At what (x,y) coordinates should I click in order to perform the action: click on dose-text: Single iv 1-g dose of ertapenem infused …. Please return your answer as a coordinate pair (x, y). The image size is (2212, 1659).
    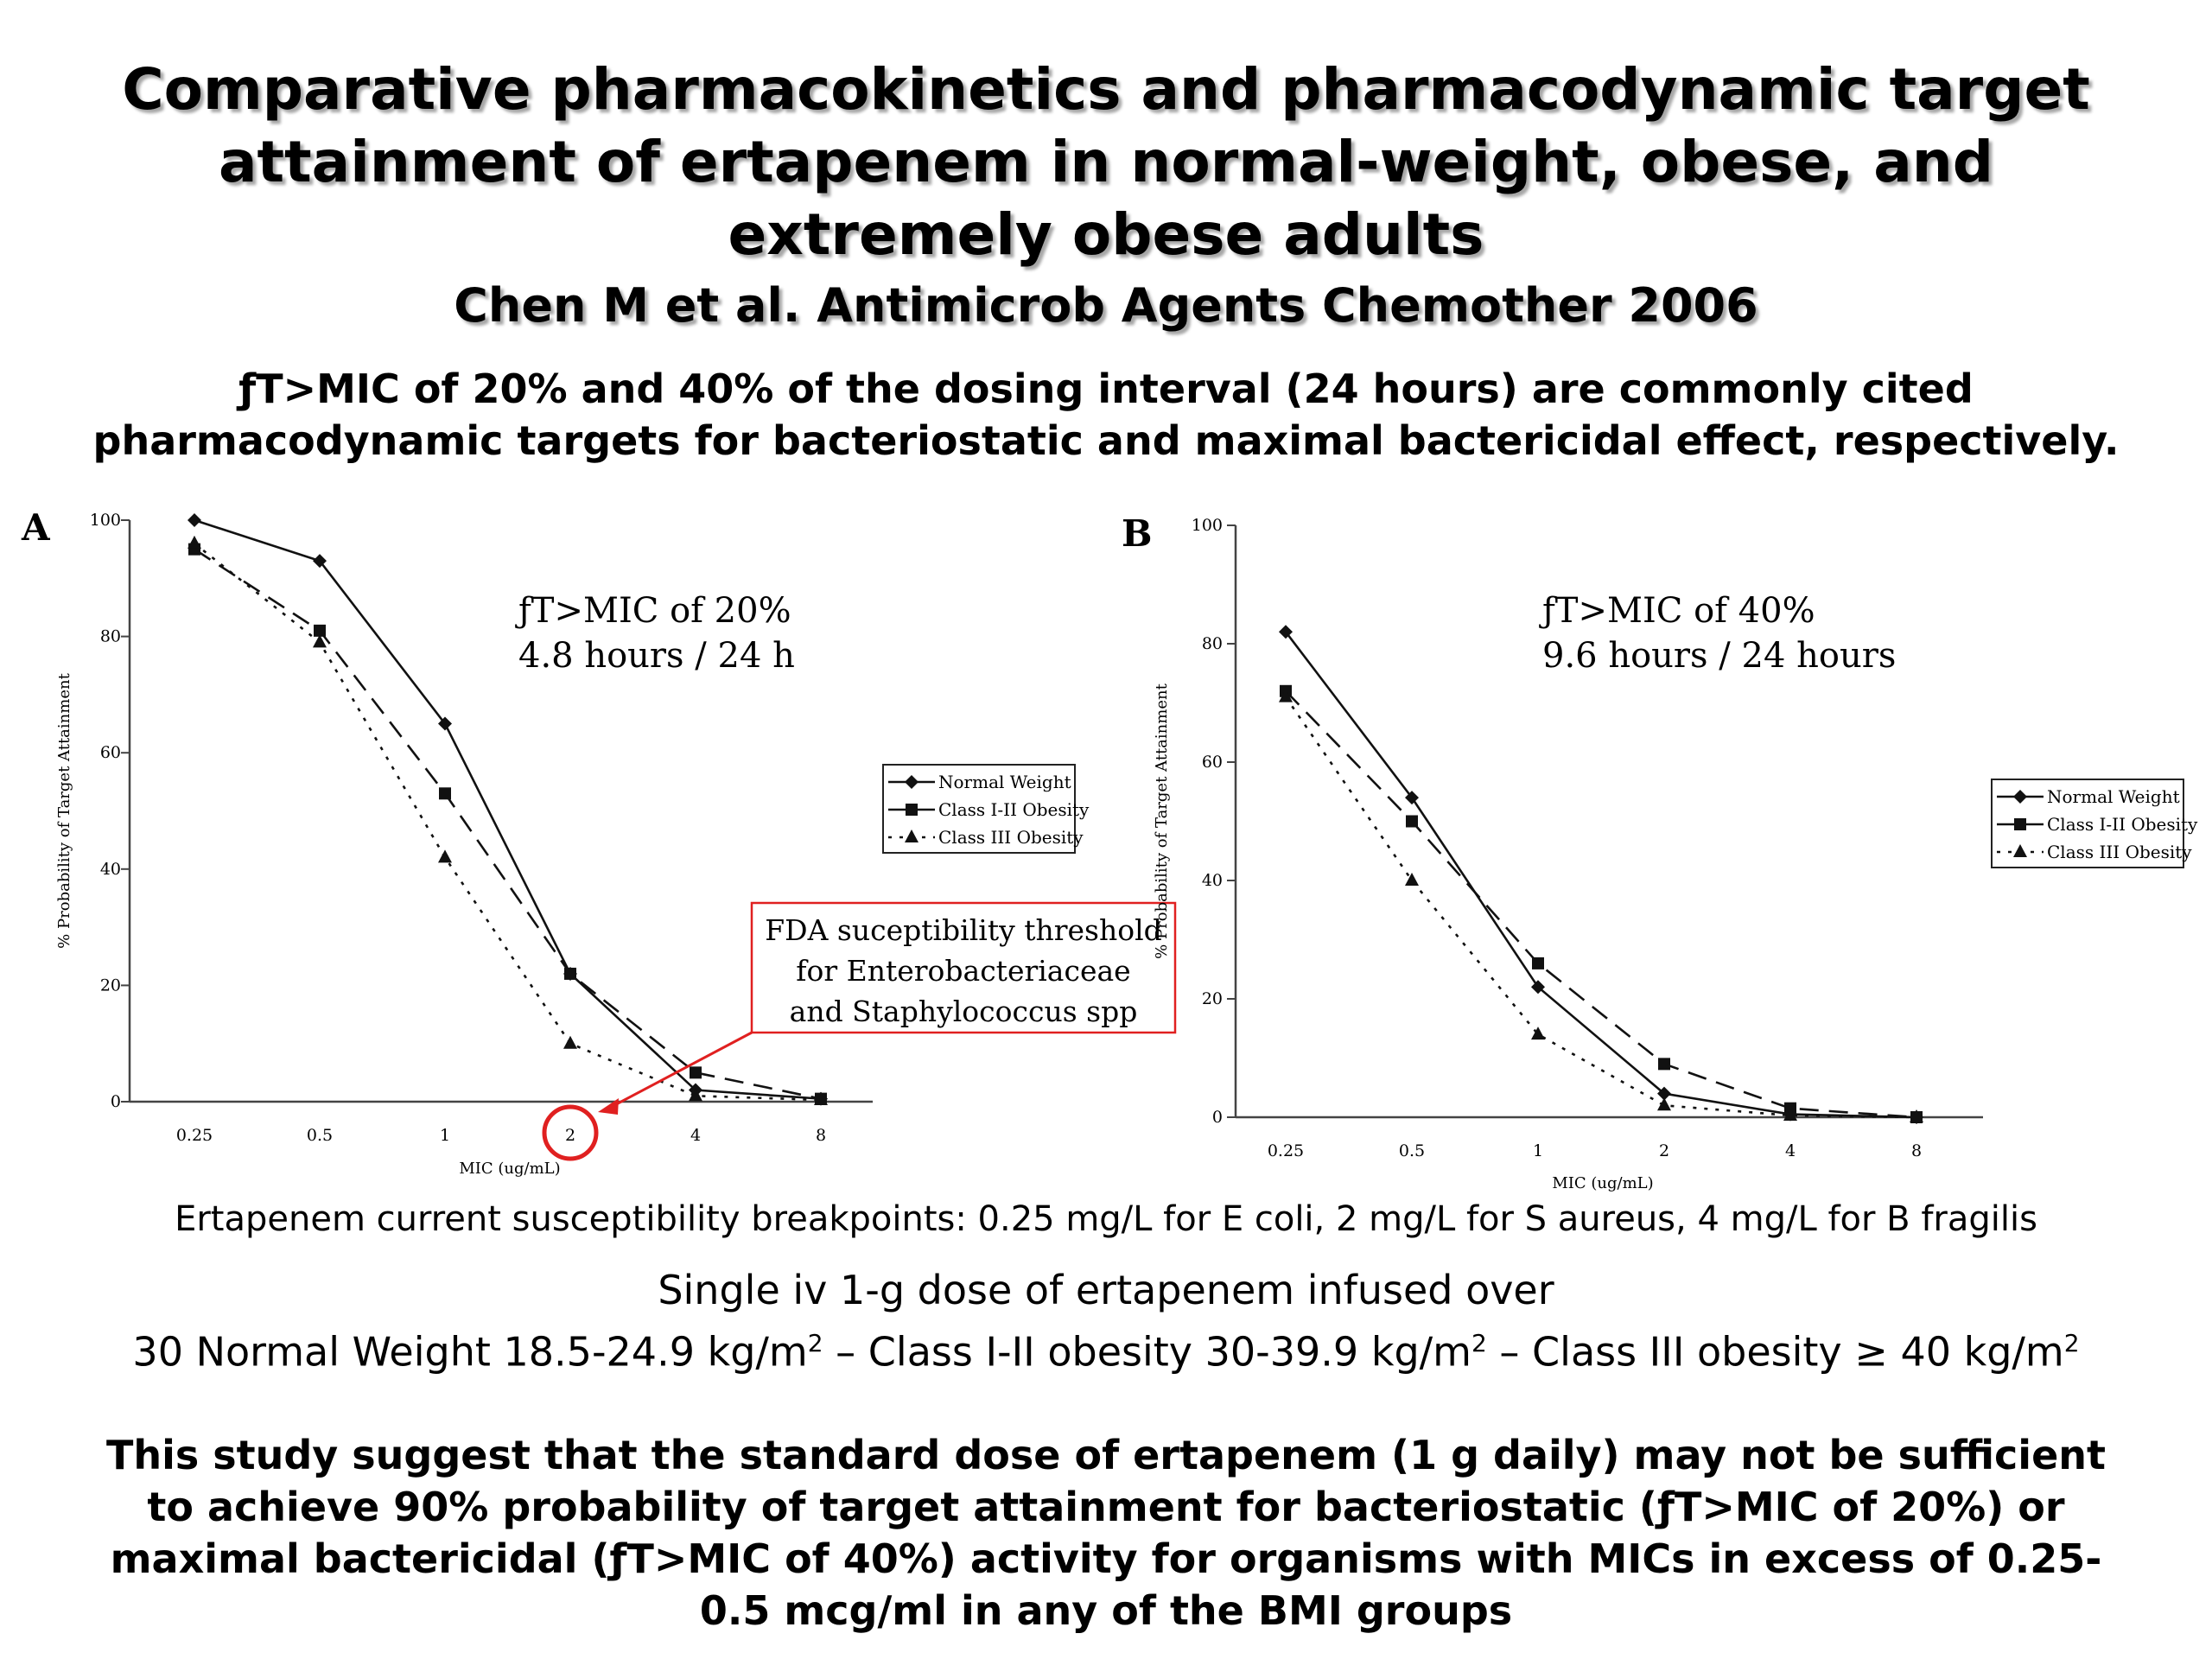
    Looking at the image, I should click on (1106, 1320).